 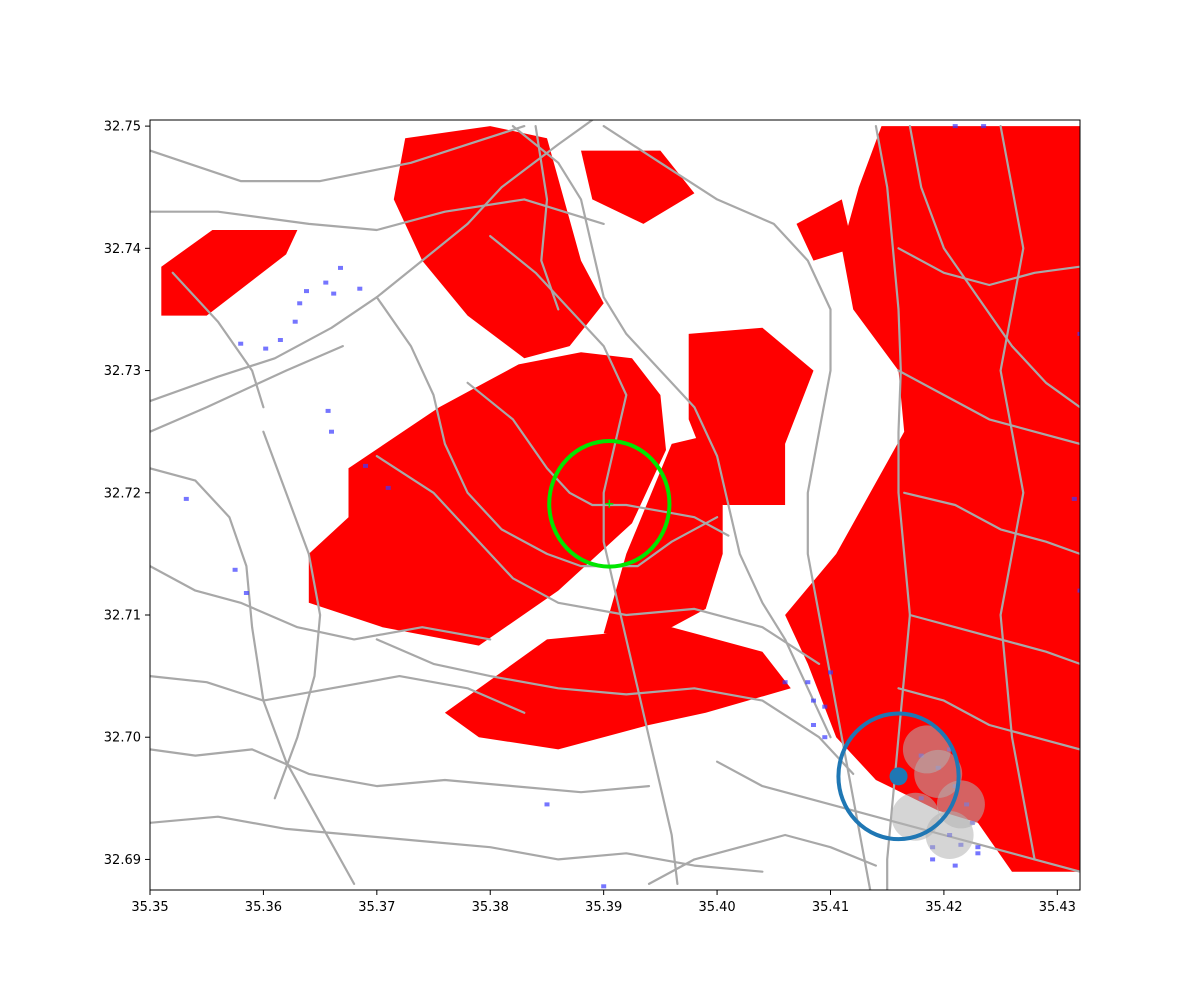 What do you see at coordinates (149, 907) in the screenshot?
I see `x-tick-label: 35.35` at bounding box center [149, 907].